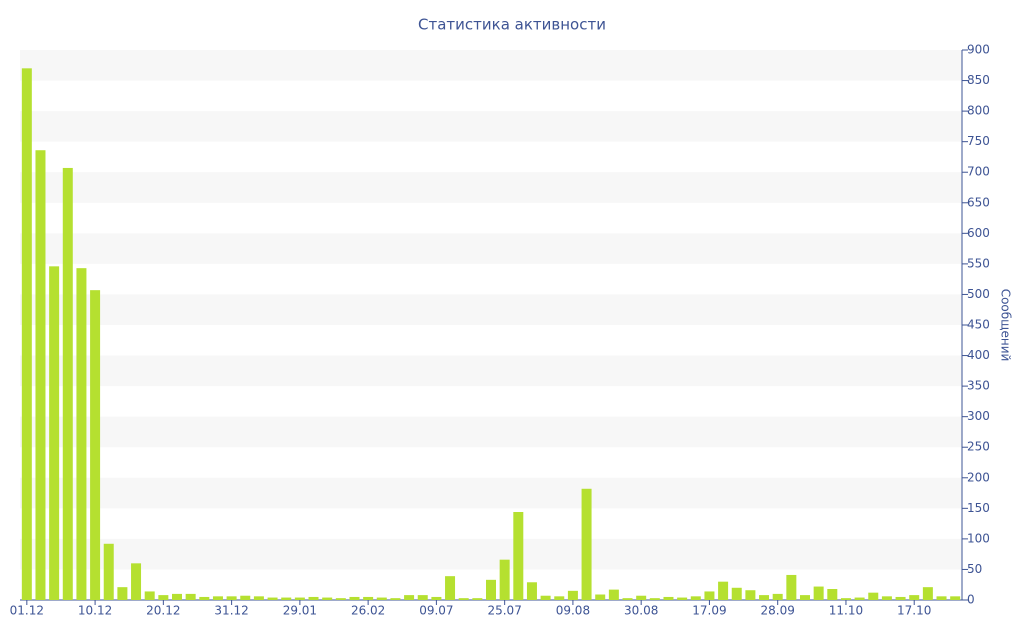  I want to click on y-tick-label: 350, so click(978, 386).